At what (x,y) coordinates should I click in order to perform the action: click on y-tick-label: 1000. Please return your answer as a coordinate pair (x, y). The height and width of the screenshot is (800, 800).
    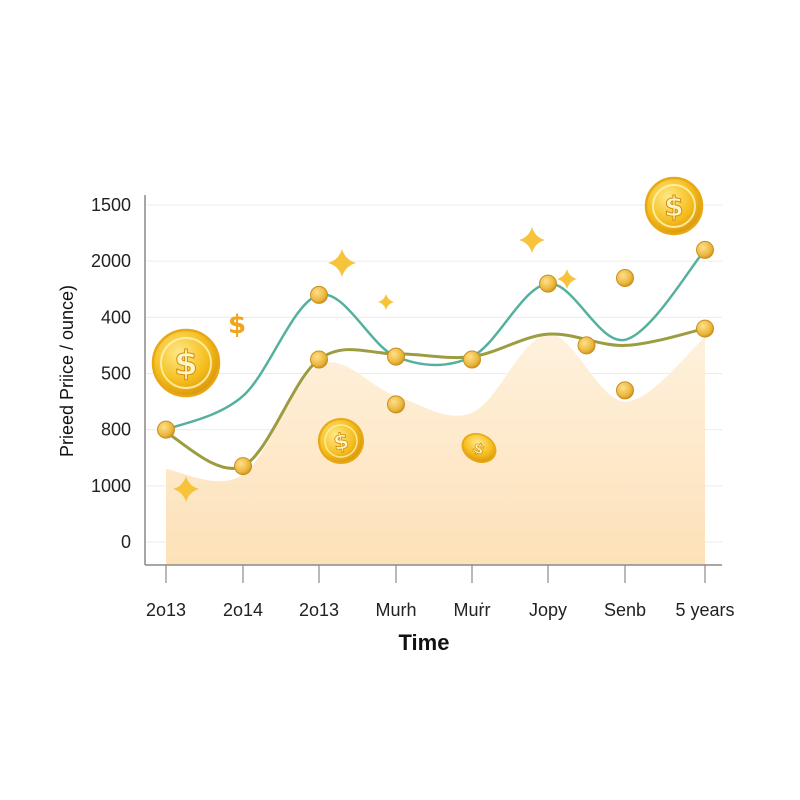
    Looking at the image, I should click on (111, 486).